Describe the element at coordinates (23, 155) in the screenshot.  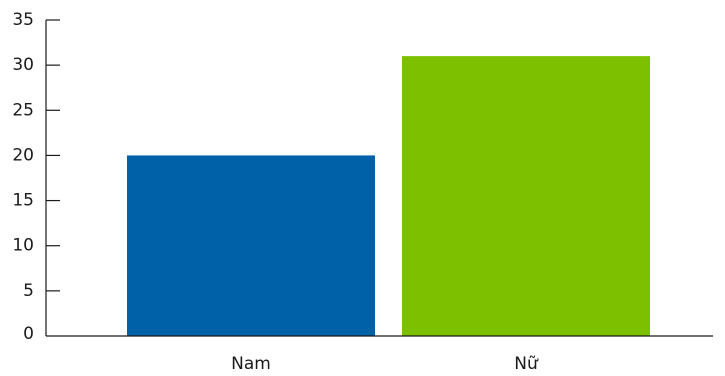
I see `y-tick-label: 20` at that location.